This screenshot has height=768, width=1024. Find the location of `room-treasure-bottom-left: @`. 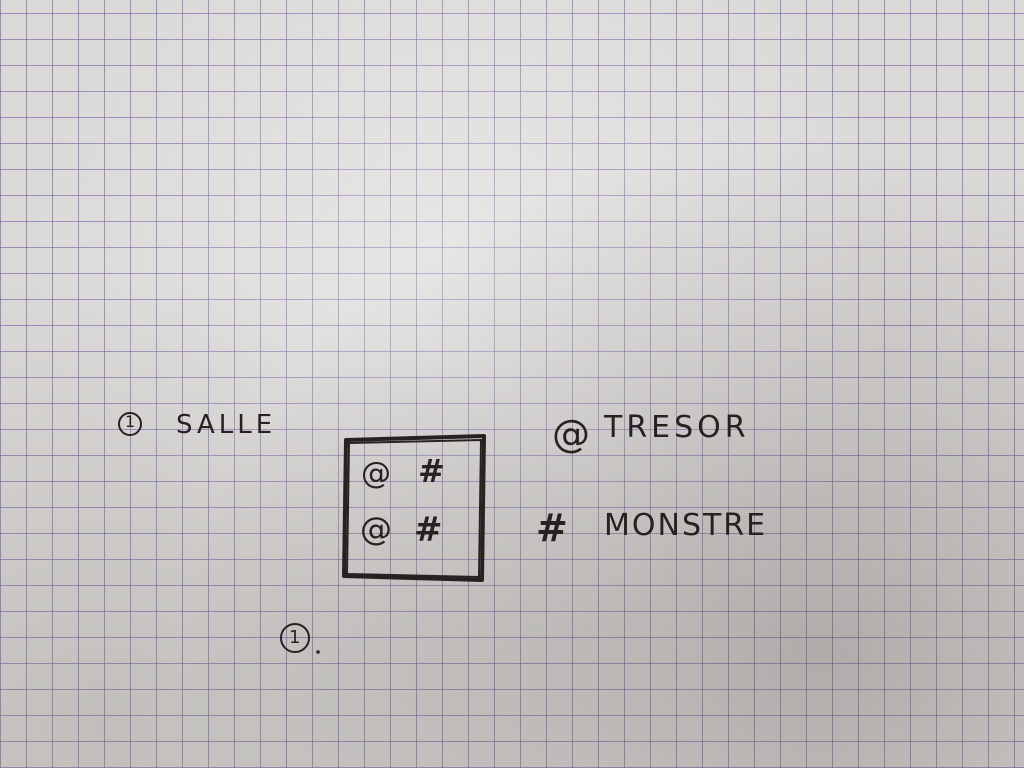

room-treasure-bottom-left: @ is located at coordinates (377, 529).